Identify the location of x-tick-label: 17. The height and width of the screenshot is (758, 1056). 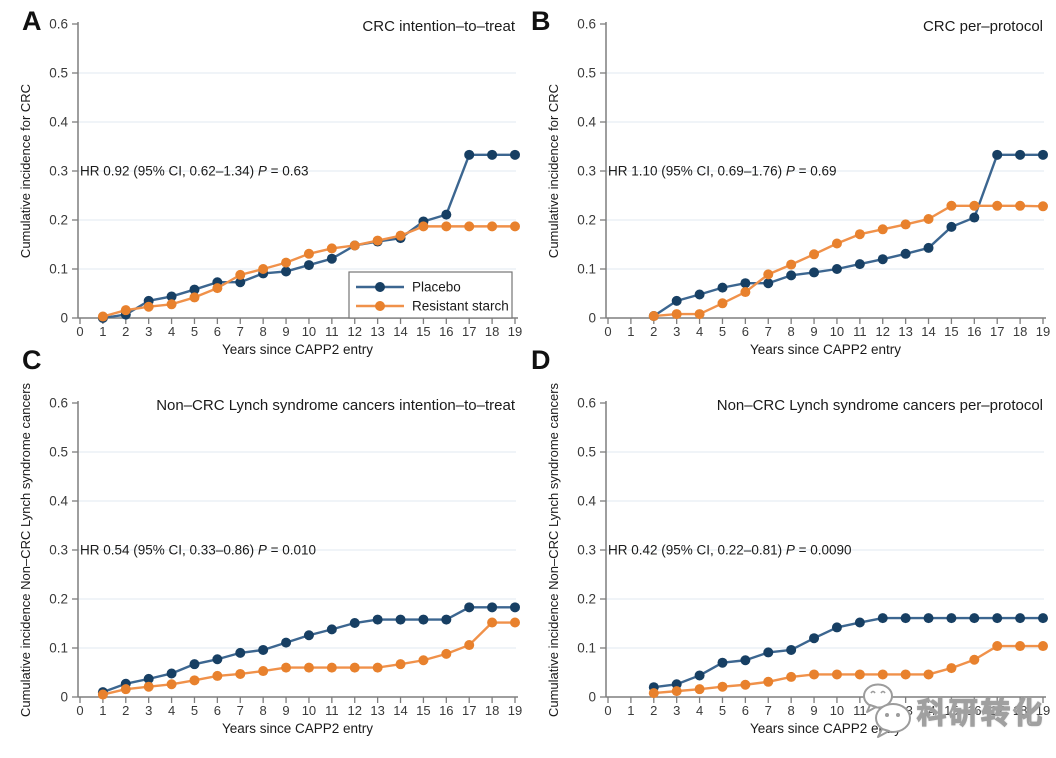
(997, 710).